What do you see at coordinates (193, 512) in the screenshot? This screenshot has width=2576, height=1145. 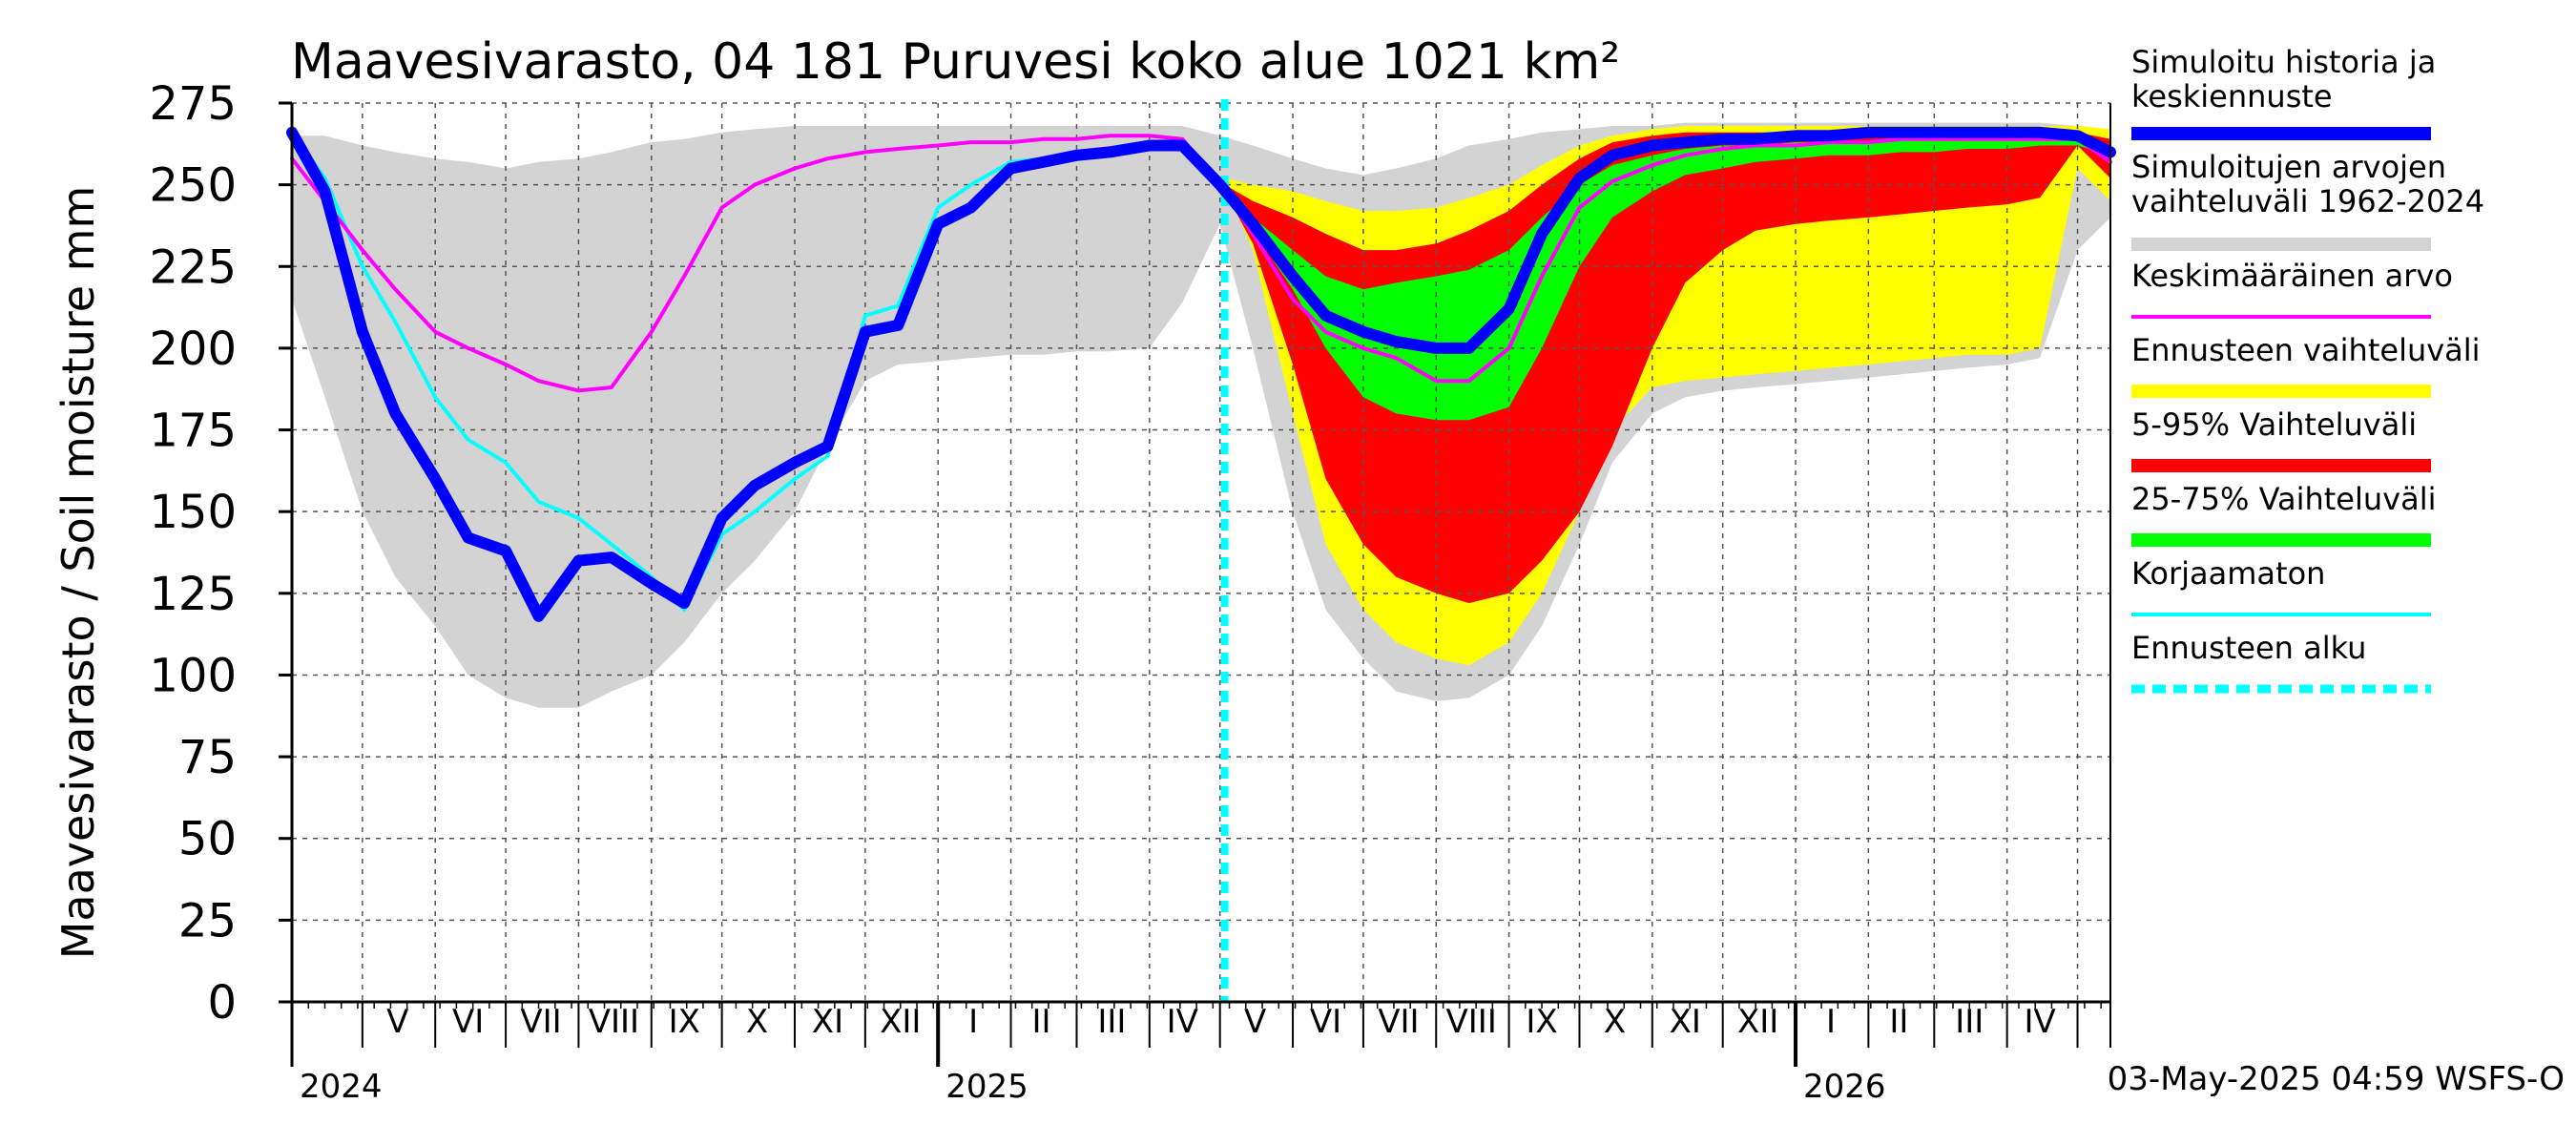 I see `y-tick-label: 150` at bounding box center [193, 512].